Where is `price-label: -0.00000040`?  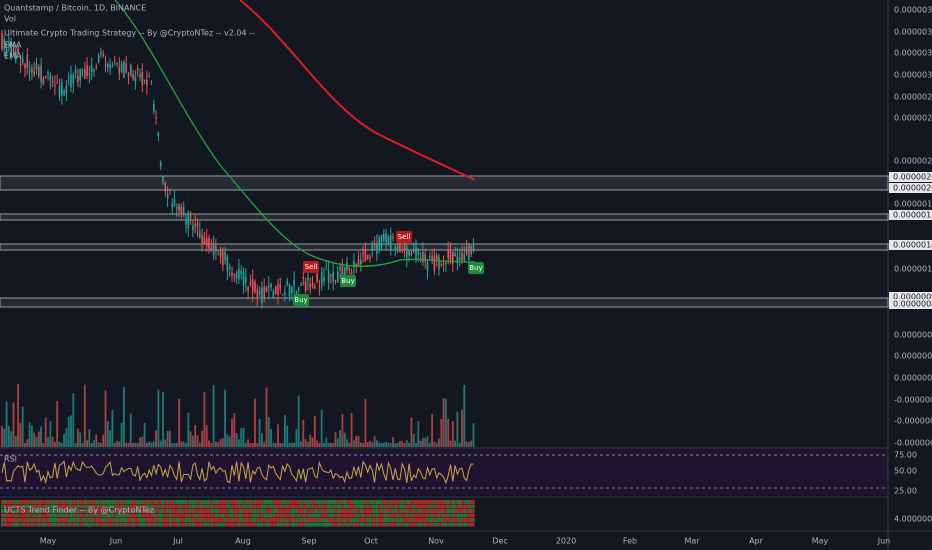 price-label: -0.00000040 is located at coordinates (913, 443).